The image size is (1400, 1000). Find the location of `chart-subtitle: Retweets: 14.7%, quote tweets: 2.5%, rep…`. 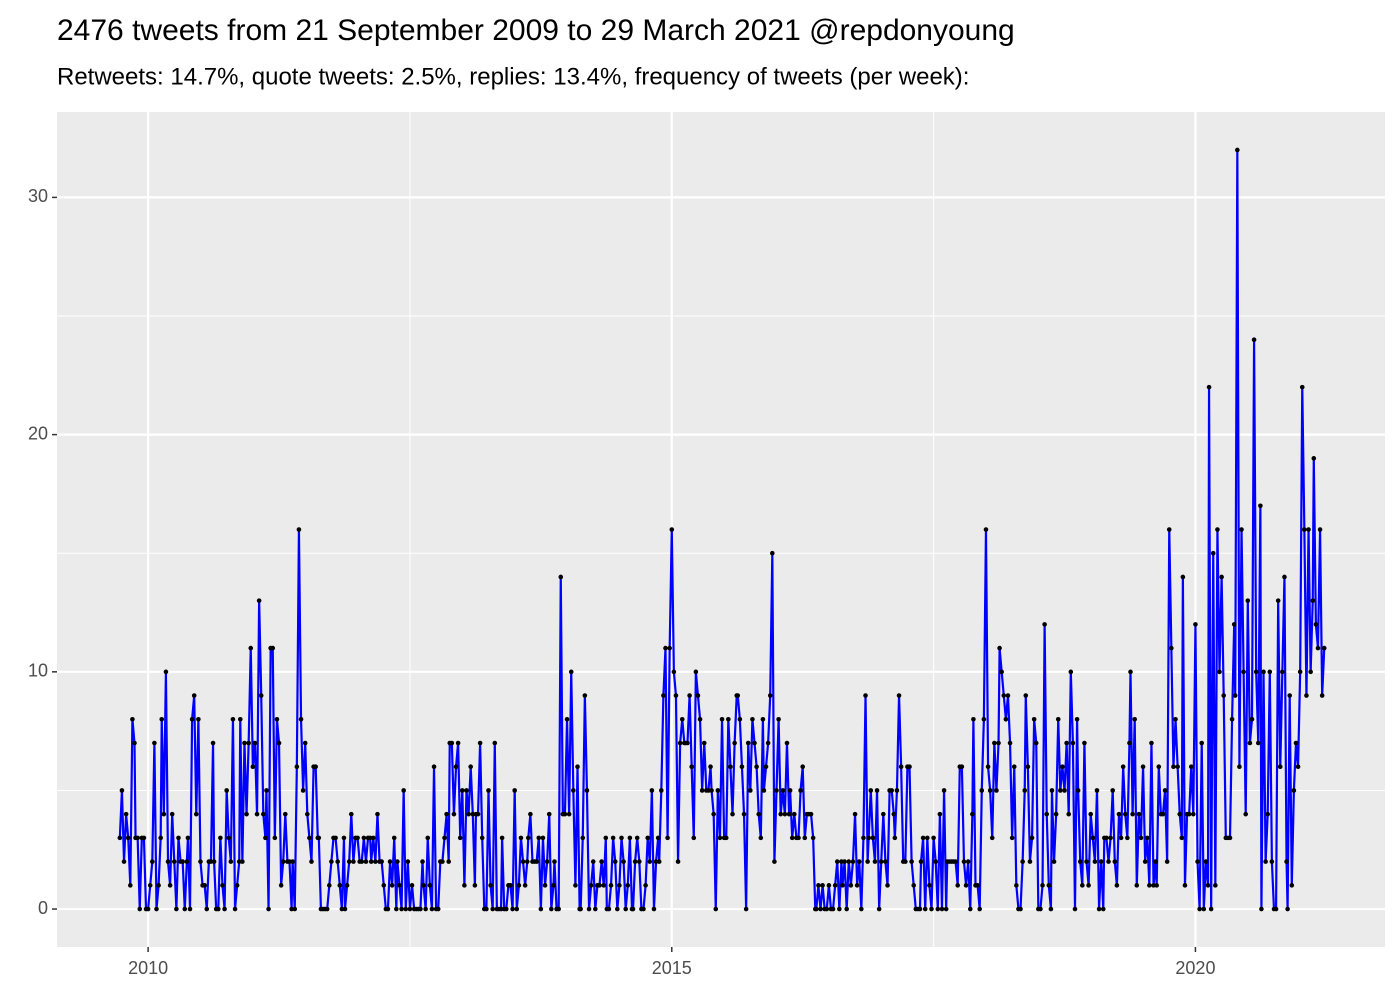

chart-subtitle: Retweets: 14.7%, quote tweets: 2.5%, rep… is located at coordinates (513, 76).